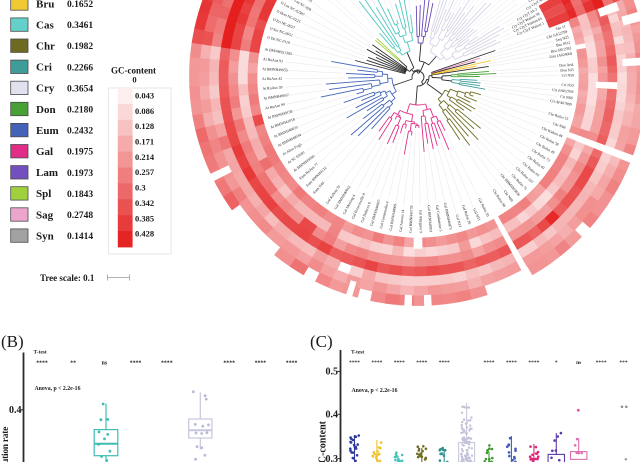  I want to click on svg-text: Gal Condamine 5, so click(439, 218).